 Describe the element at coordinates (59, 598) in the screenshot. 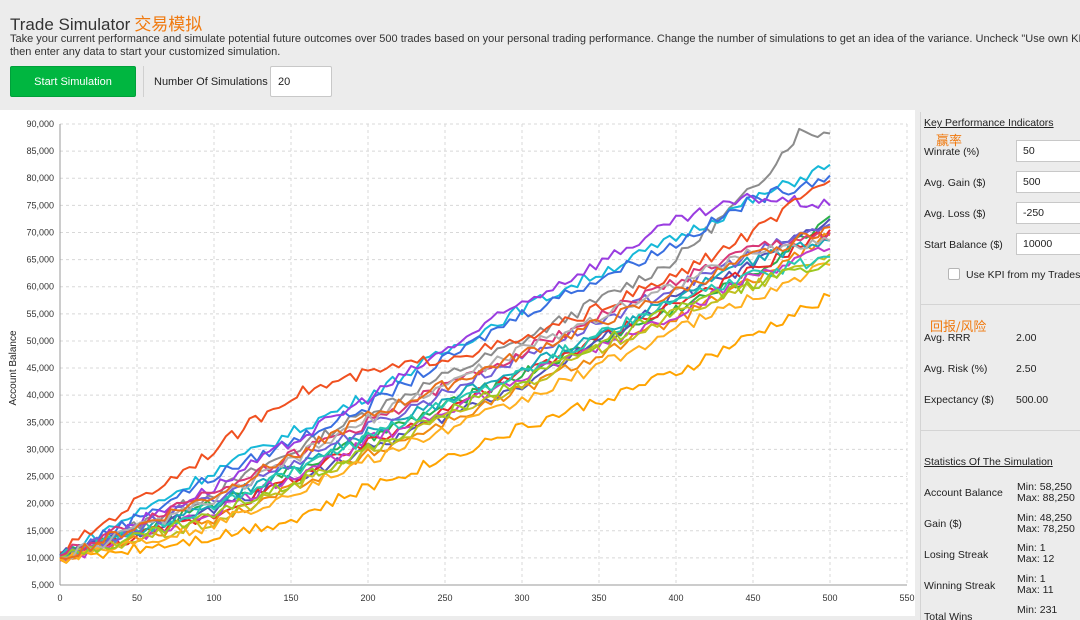

I see `x-tick-label: 0` at that location.